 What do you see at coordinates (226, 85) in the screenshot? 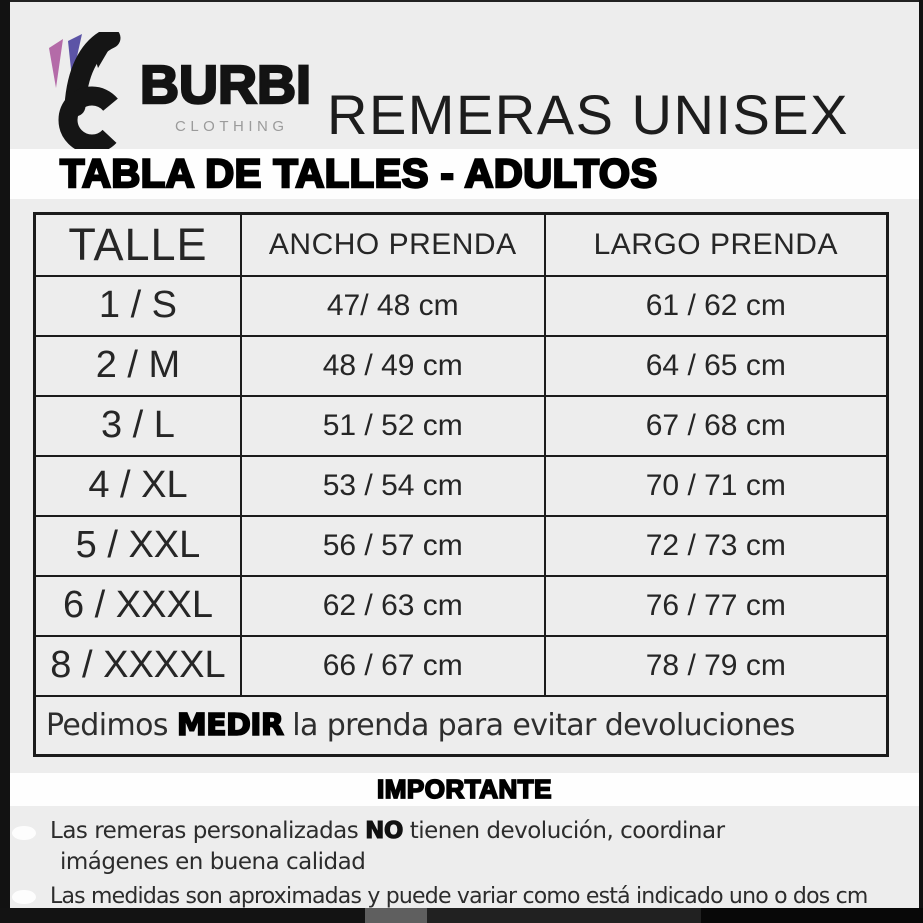
I see `brand-name: BURBI` at bounding box center [226, 85].